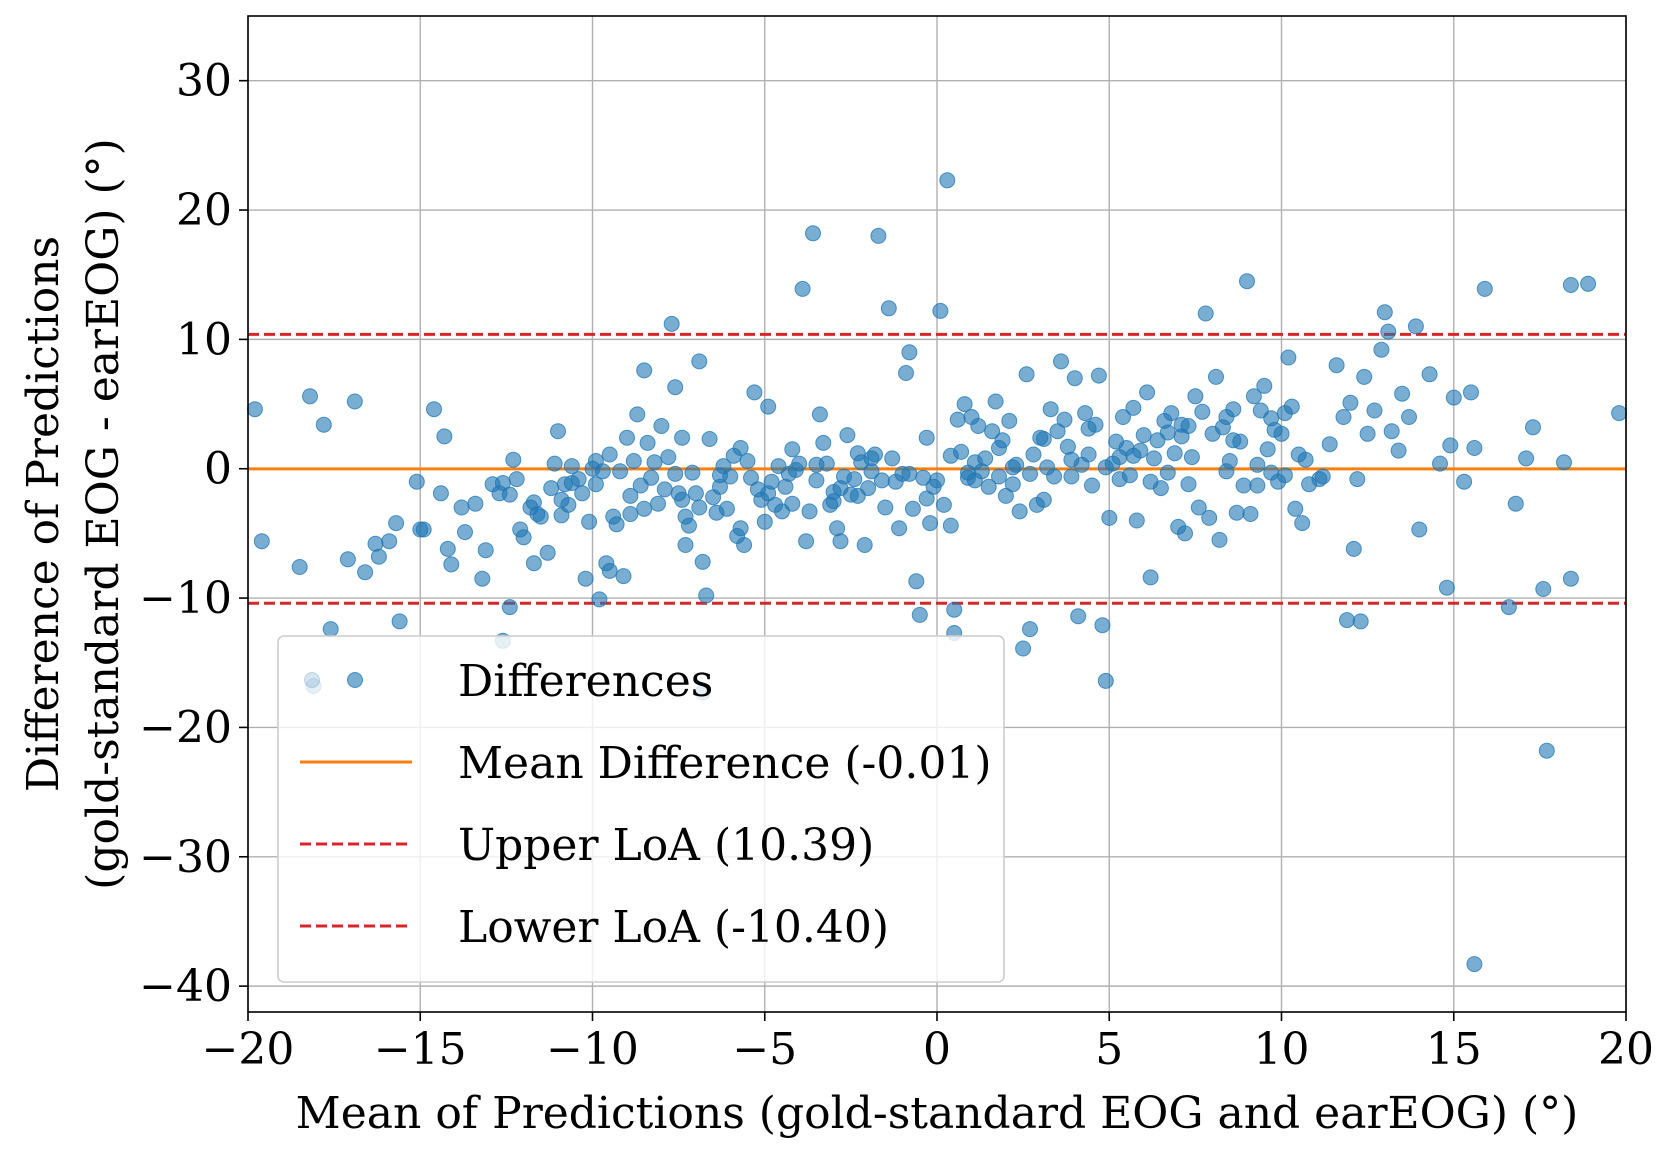  What do you see at coordinates (218, 469) in the screenshot?
I see `y-tick-label: 0` at bounding box center [218, 469].